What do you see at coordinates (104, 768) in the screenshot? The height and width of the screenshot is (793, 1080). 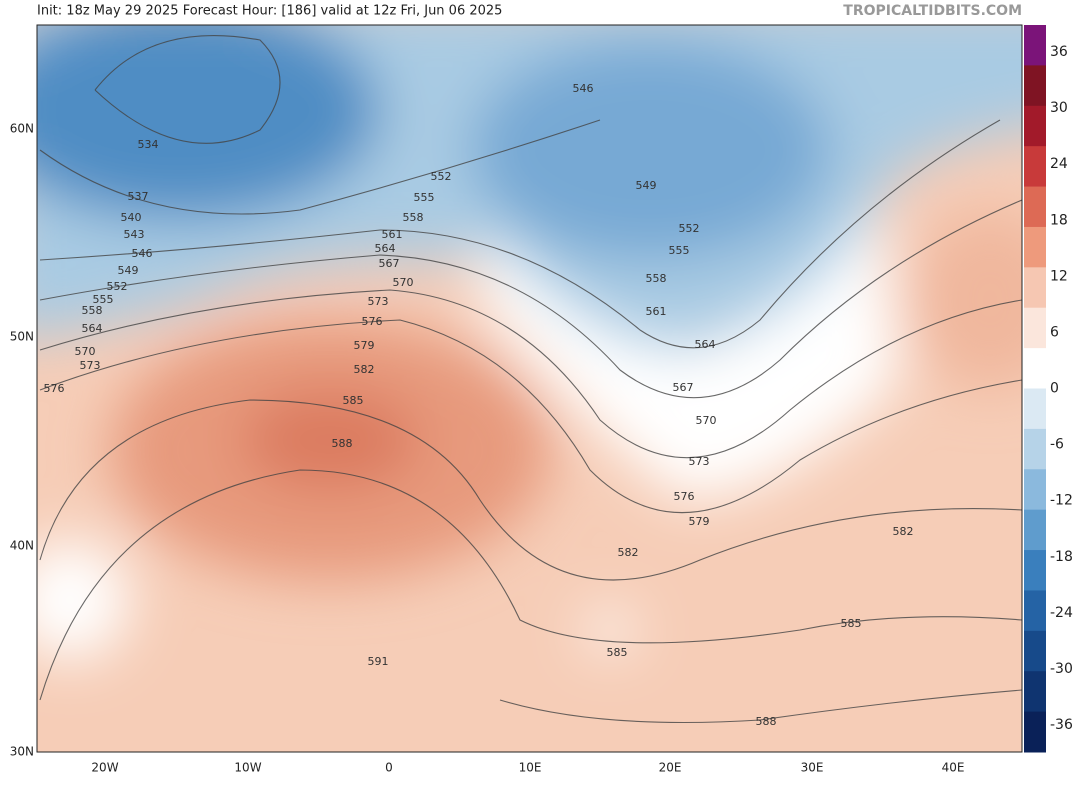 I see `lon-label: 20W` at bounding box center [104, 768].